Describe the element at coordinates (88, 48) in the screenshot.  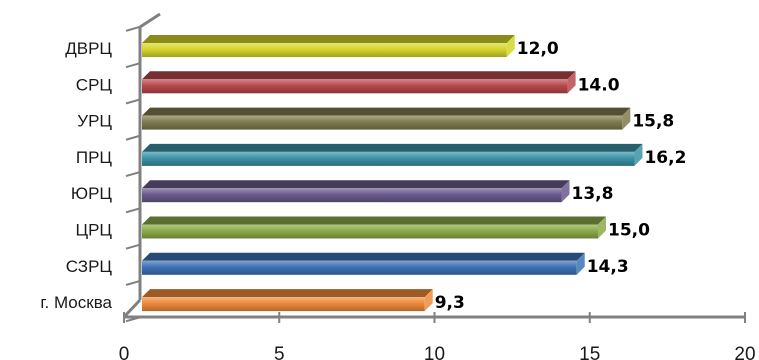
I see `category-label: ДВРЦ` at that location.